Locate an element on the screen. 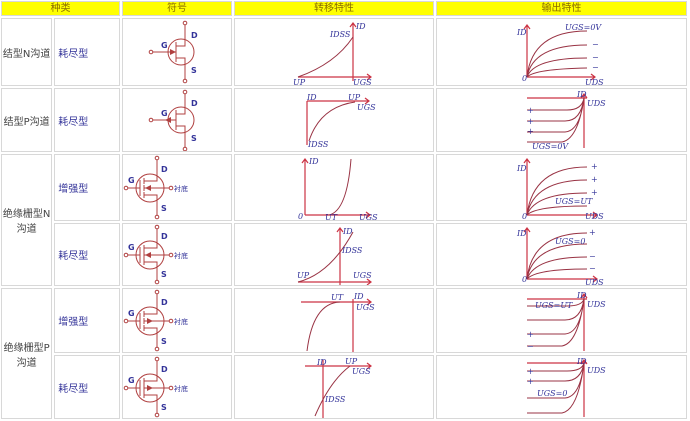  output-cell: UGS=UT + − ID UDS is located at coordinates (561, 320).